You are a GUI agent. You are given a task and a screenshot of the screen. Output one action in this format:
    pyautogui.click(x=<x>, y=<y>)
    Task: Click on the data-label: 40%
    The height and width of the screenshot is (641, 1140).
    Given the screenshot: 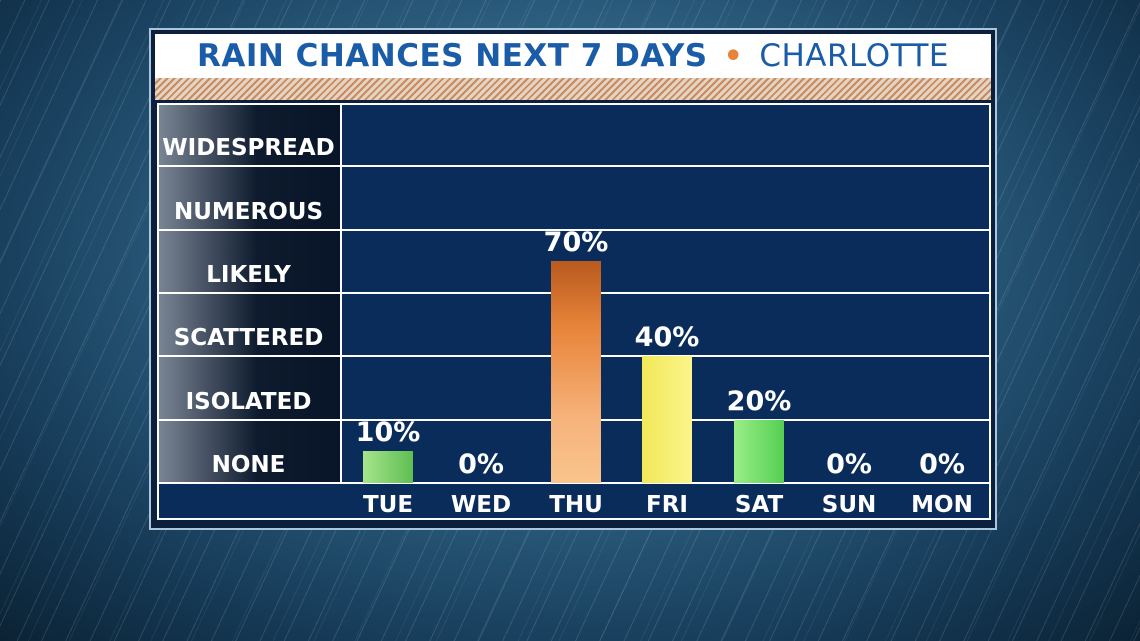 What is the action you would take?
    pyautogui.click(x=667, y=338)
    